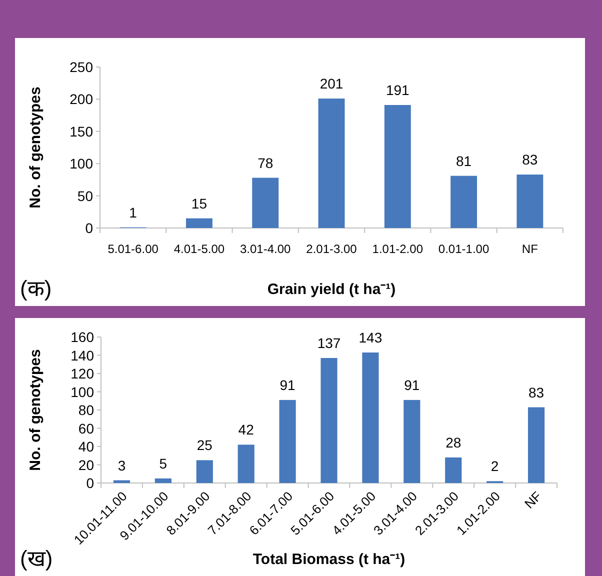 This screenshot has height=576, width=602. Describe the element at coordinates (464, 249) in the screenshot. I see `x-tick-label: 0.01-1.00` at that location.